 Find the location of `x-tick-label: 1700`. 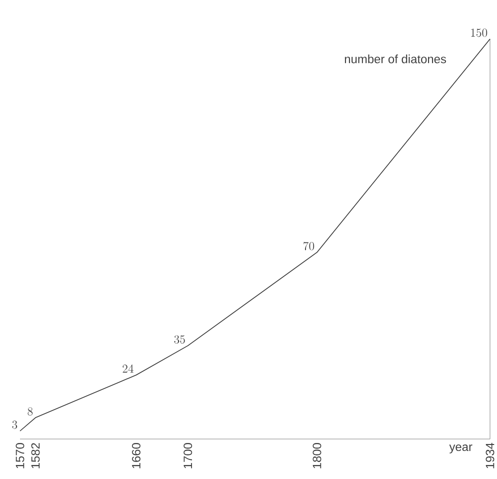

x-tick-label: 1700 is located at coordinates (188, 455).